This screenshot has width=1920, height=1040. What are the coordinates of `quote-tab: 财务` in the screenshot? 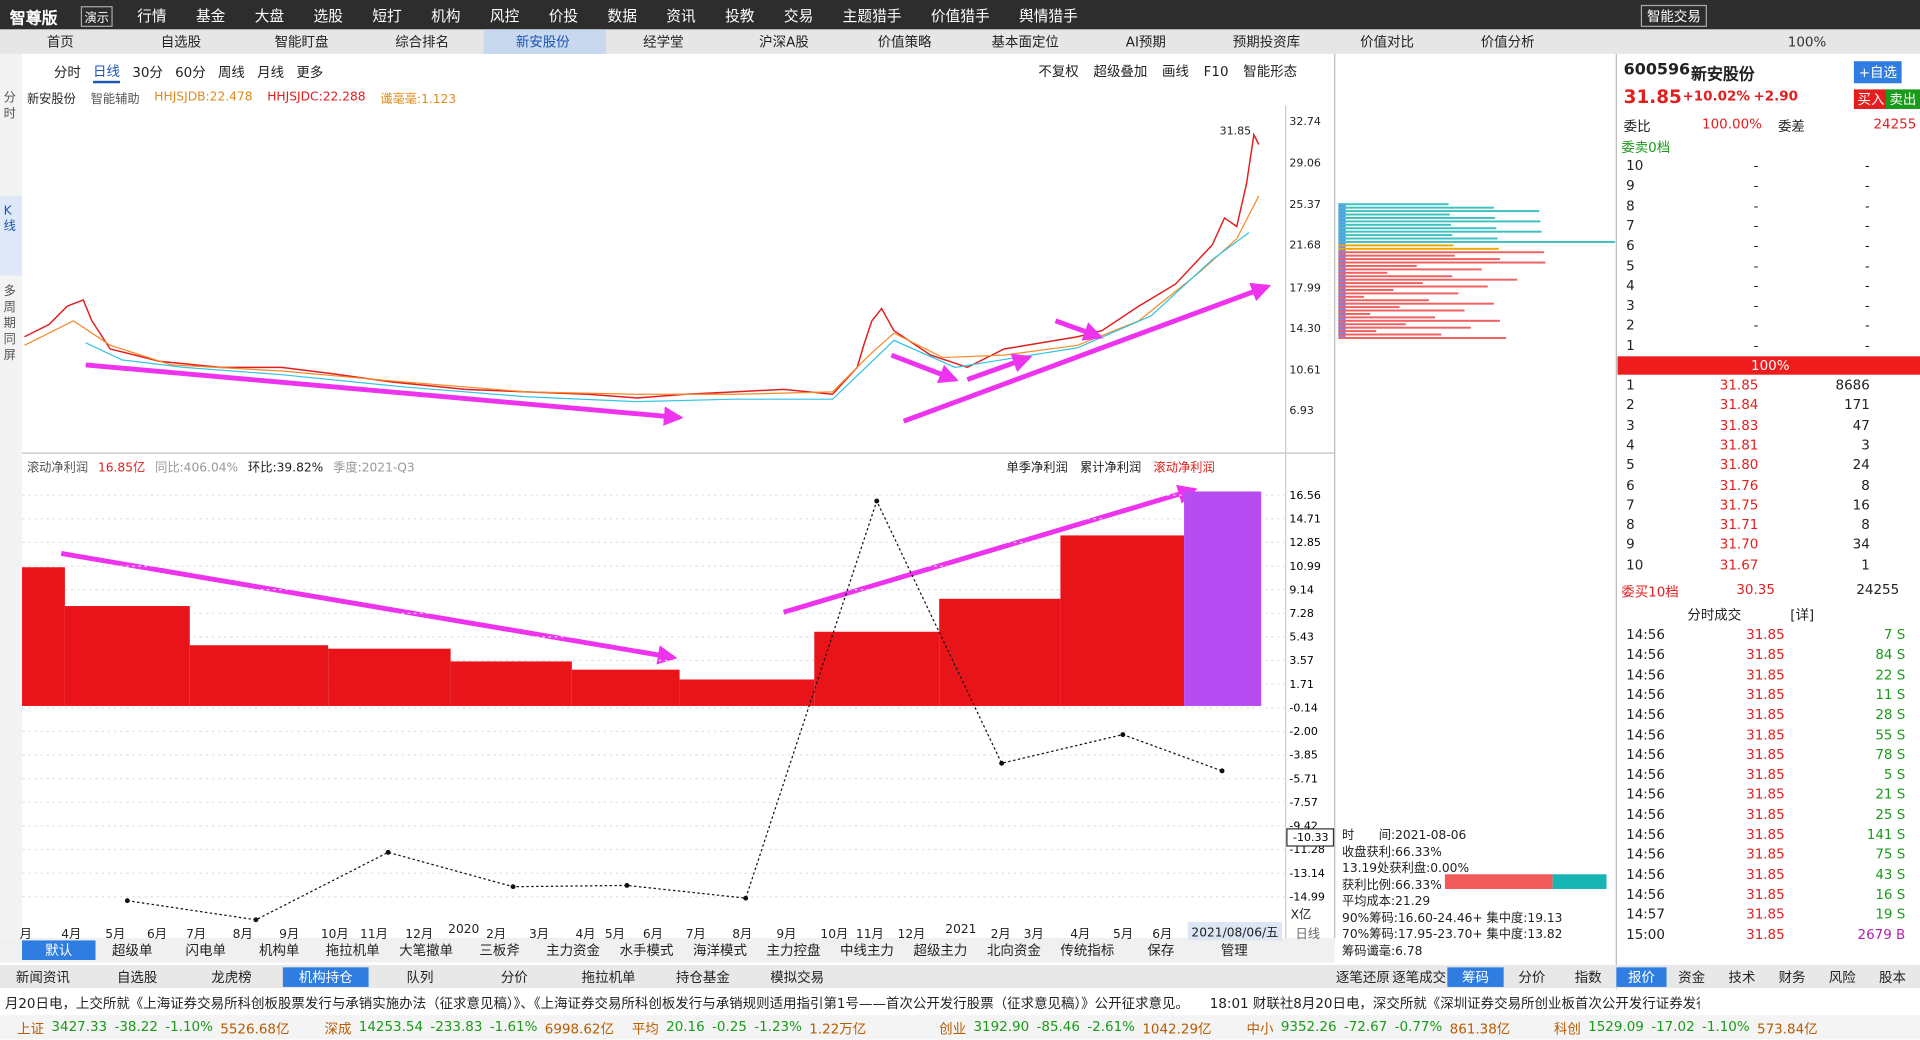 It's located at (1792, 977).